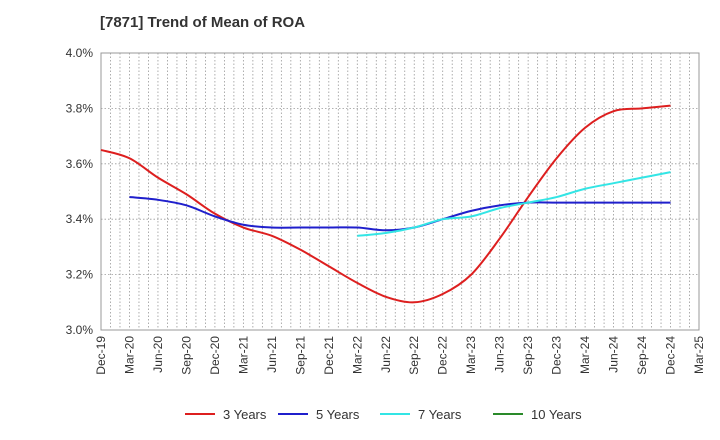 This screenshot has width=720, height=440. Describe the element at coordinates (186, 355) in the screenshot. I see `x-tick-label: Sep-20` at that location.